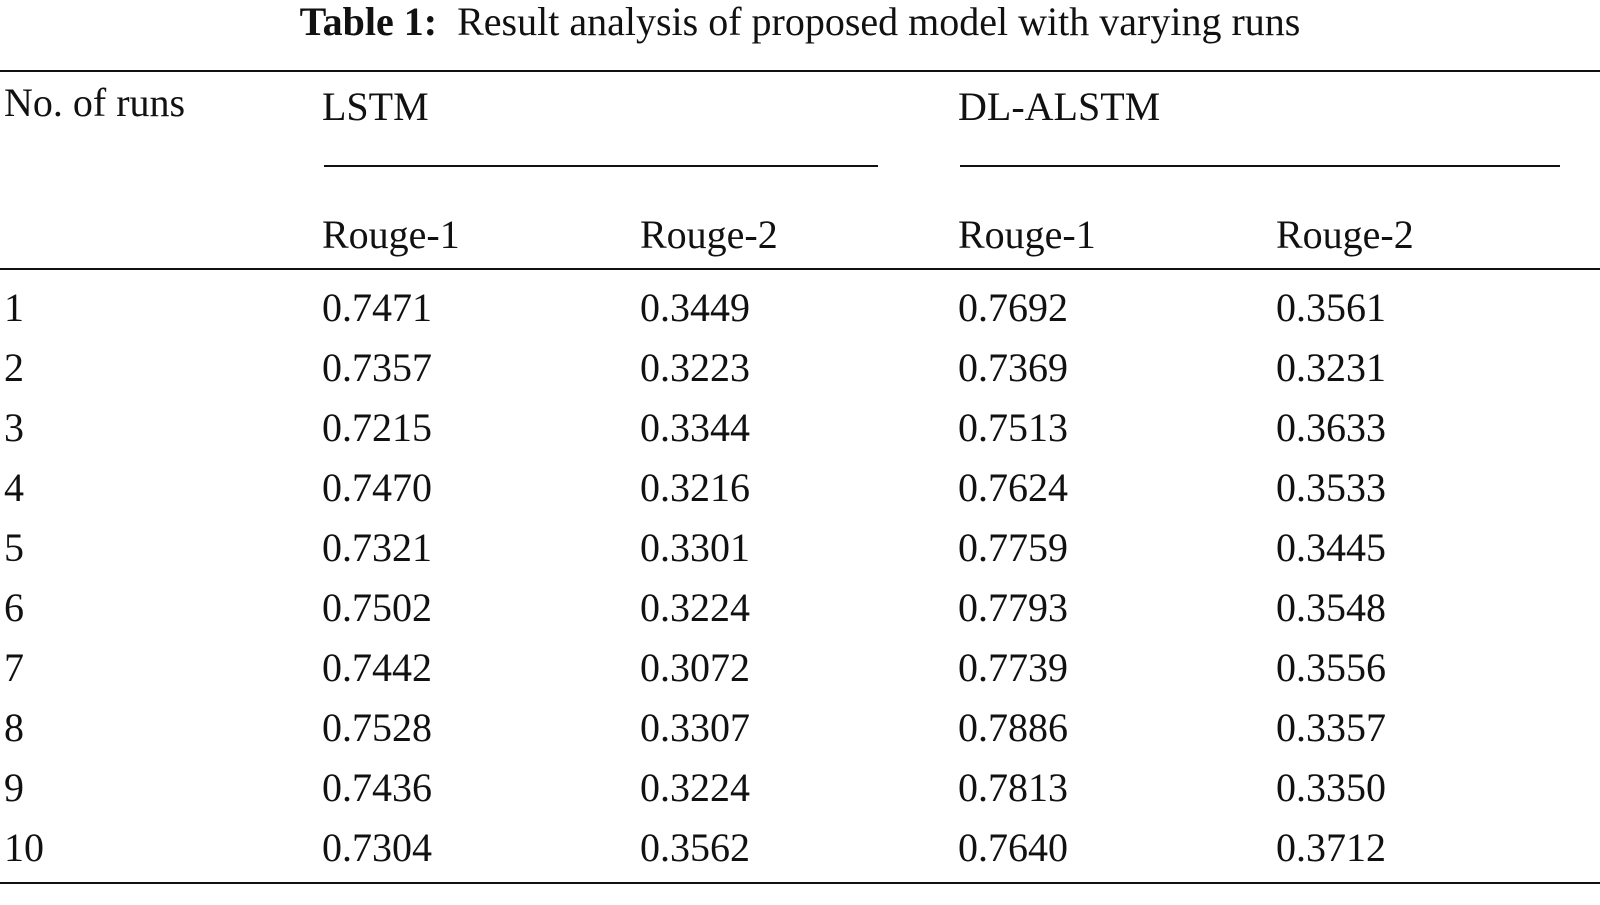 This screenshot has width=1600, height=905. I want to click on cell-dl-alstm-rouge-1: 0.7369, so click(1013, 367).